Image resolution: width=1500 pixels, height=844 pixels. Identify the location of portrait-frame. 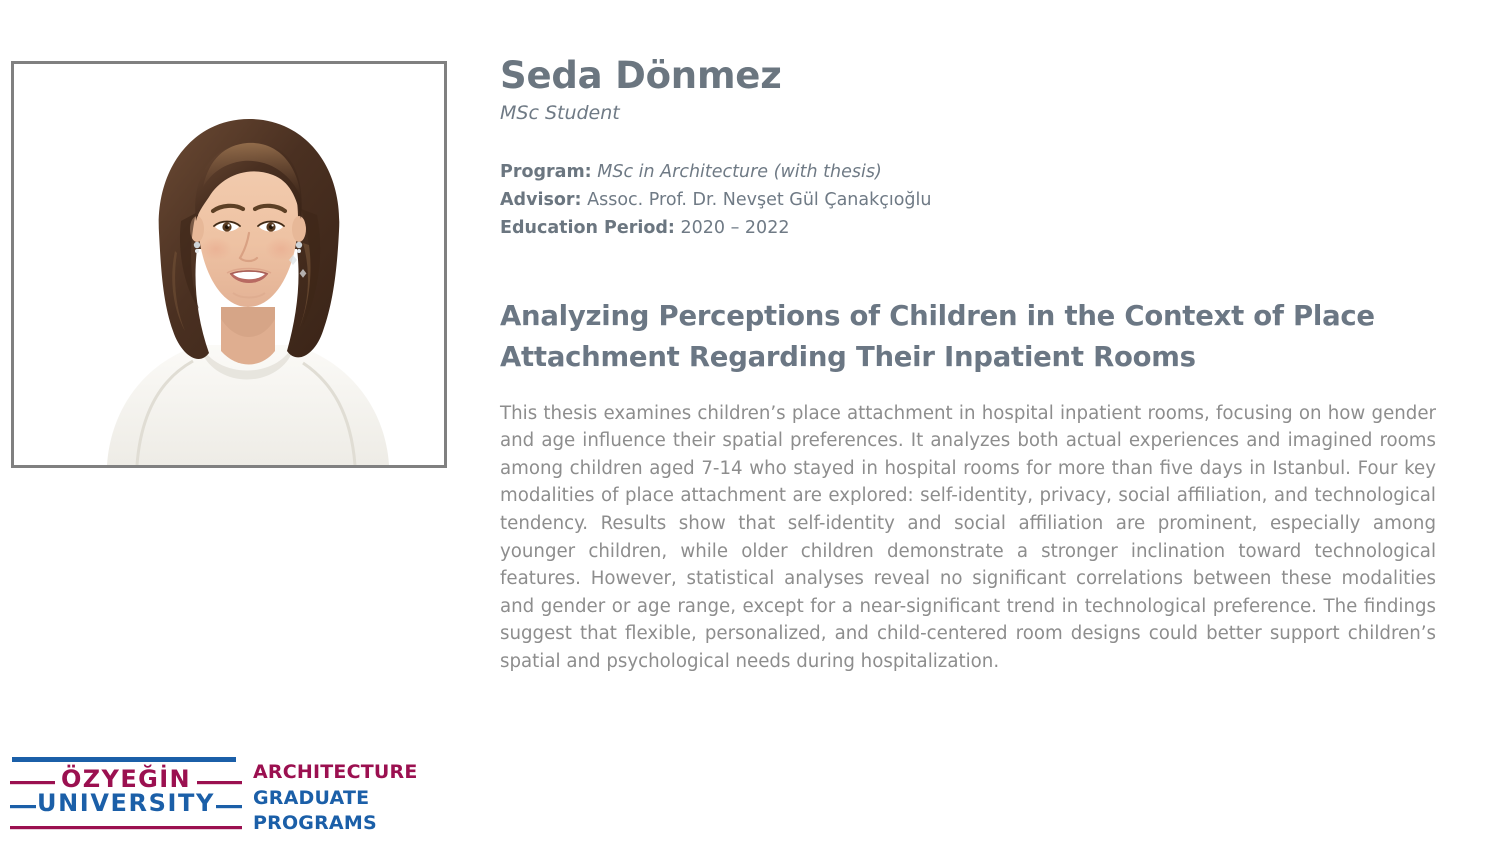
(229, 264).